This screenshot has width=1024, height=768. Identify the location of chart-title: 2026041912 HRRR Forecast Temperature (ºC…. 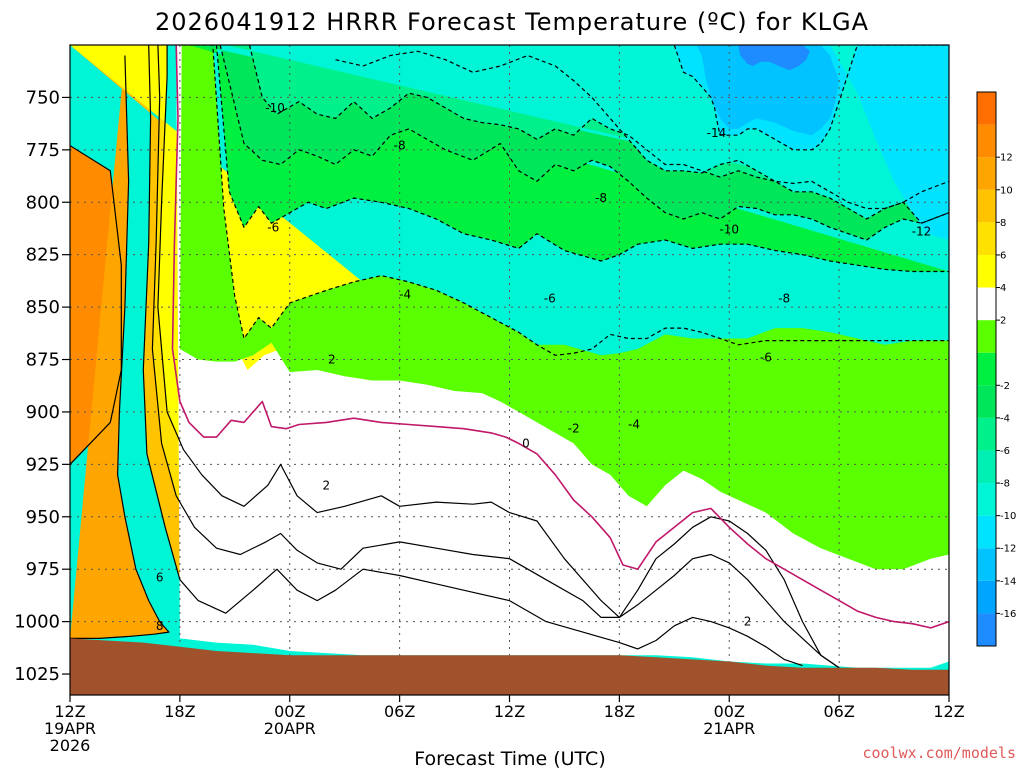
(512, 22).